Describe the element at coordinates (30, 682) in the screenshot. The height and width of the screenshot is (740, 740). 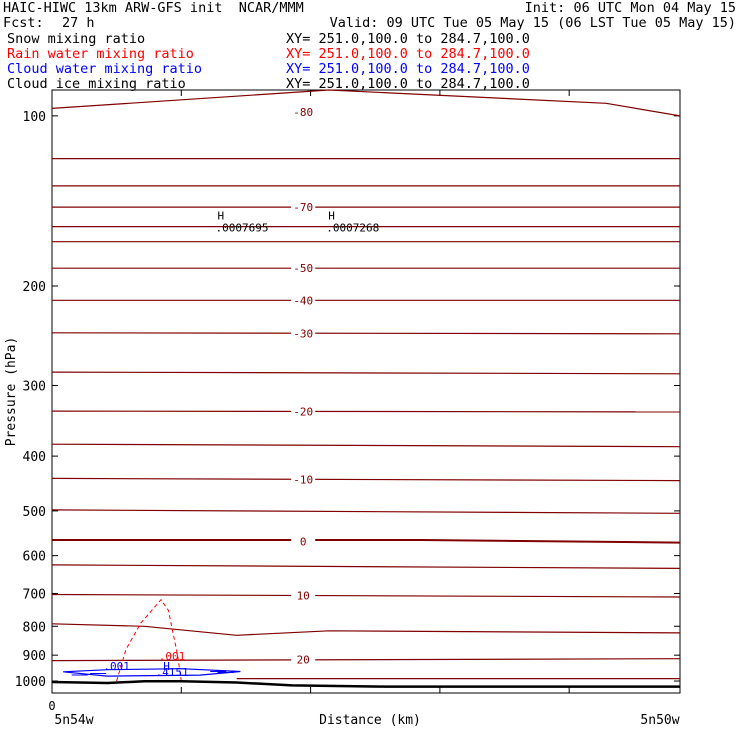
I see `y-tick-label: 1000` at that location.